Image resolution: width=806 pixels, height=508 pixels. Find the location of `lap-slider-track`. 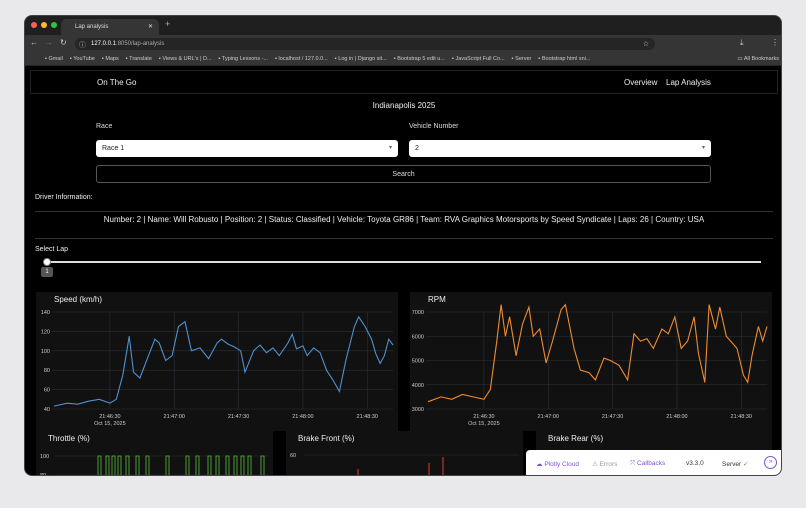

lap-slider-track is located at coordinates (403, 262).